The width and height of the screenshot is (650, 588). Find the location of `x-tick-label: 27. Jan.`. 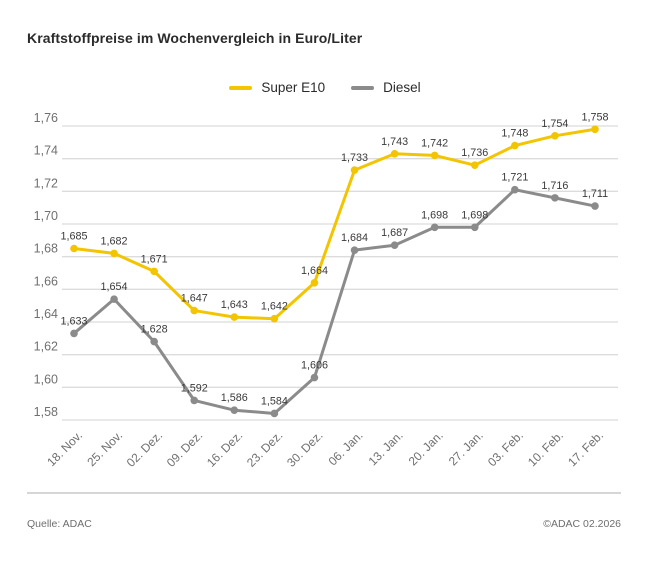

x-tick-label: 27. Jan. is located at coordinates (466, 448).